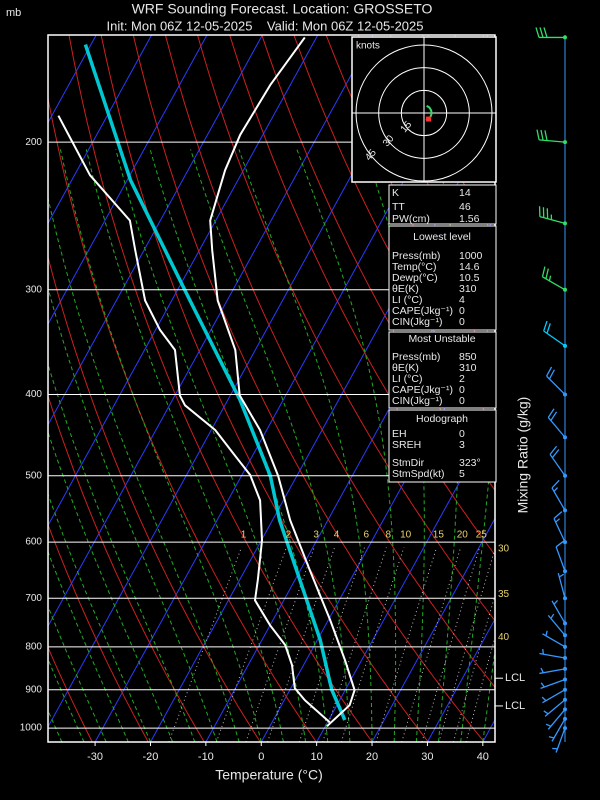 The height and width of the screenshot is (800, 600). I want to click on x-tick-label: 20, so click(372, 757).